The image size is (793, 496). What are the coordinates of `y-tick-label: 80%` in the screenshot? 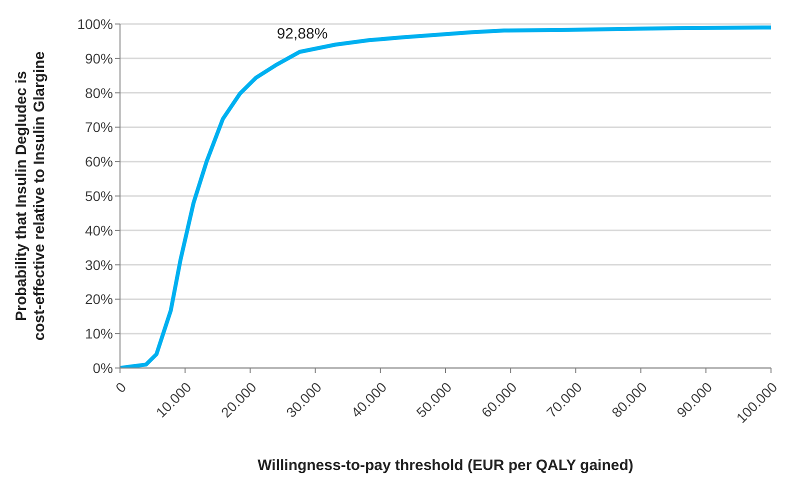 It's located at (98, 92).